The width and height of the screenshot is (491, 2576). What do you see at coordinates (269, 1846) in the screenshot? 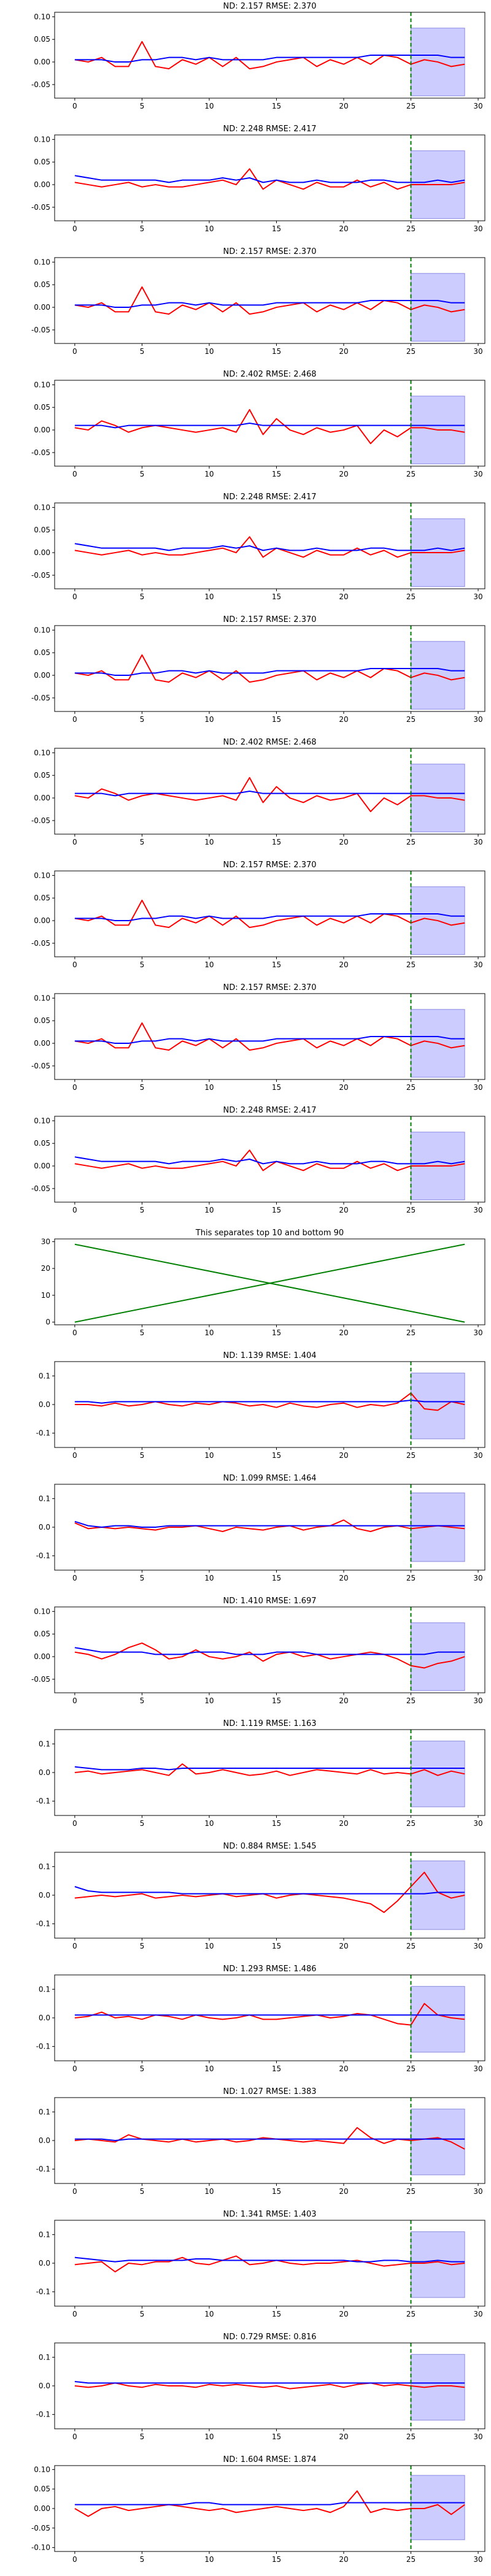
I see `subplot-title: ND: 0.884 RMSE: 1.545` at bounding box center [269, 1846].